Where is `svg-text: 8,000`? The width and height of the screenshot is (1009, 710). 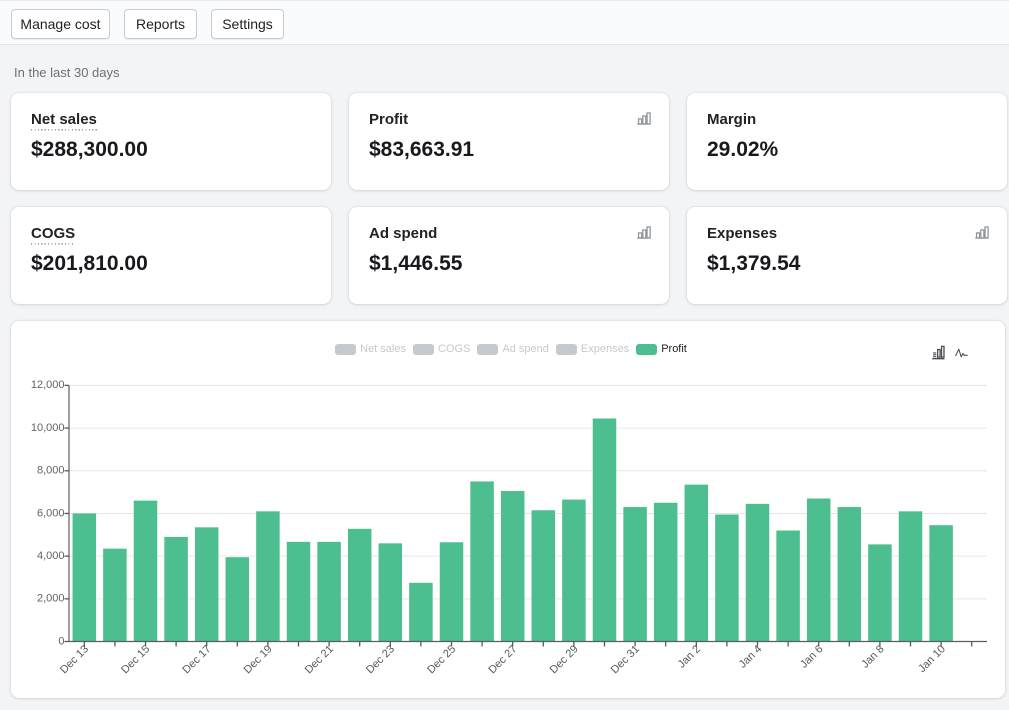
svg-text: 8,000 is located at coordinates (51, 471).